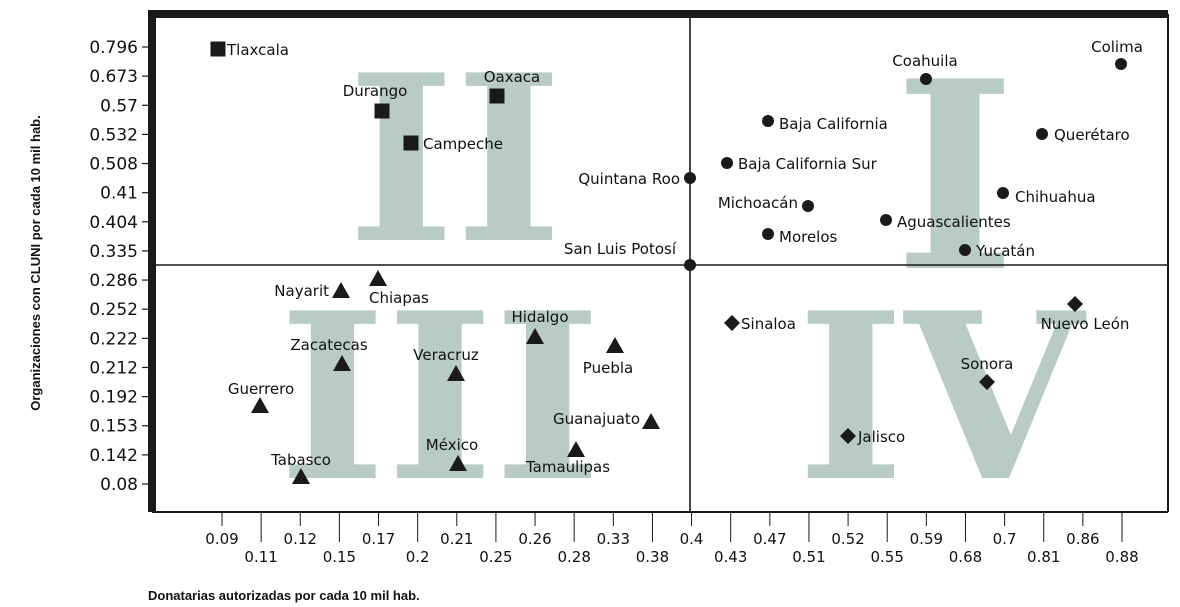 Image resolution: width=1180 pixels, height=607 pixels. Describe the element at coordinates (534, 539) in the screenshot. I see `x-tick-label: 0.26` at that location.